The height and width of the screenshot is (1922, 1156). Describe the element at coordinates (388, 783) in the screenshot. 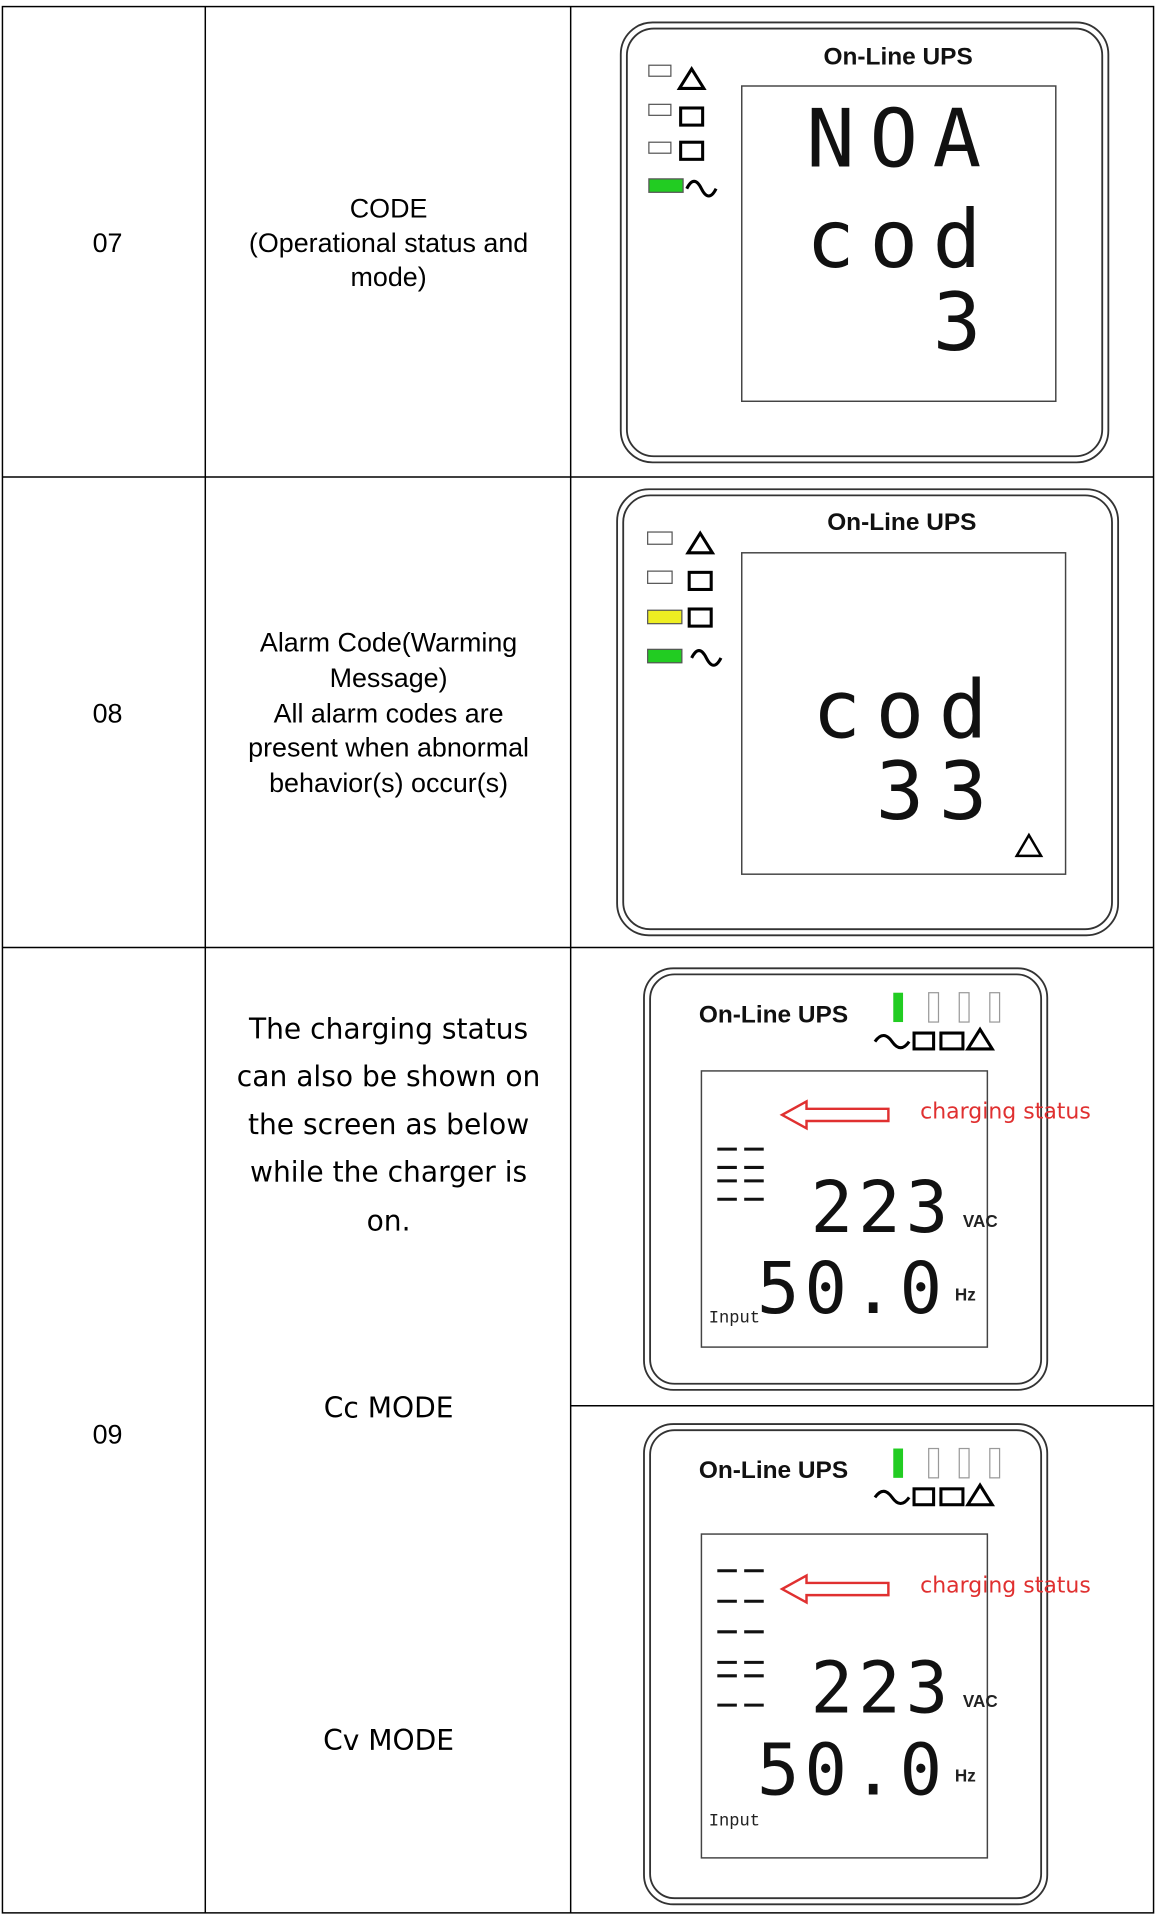

I see `description-line: behavior(s) occur(s)` at that location.